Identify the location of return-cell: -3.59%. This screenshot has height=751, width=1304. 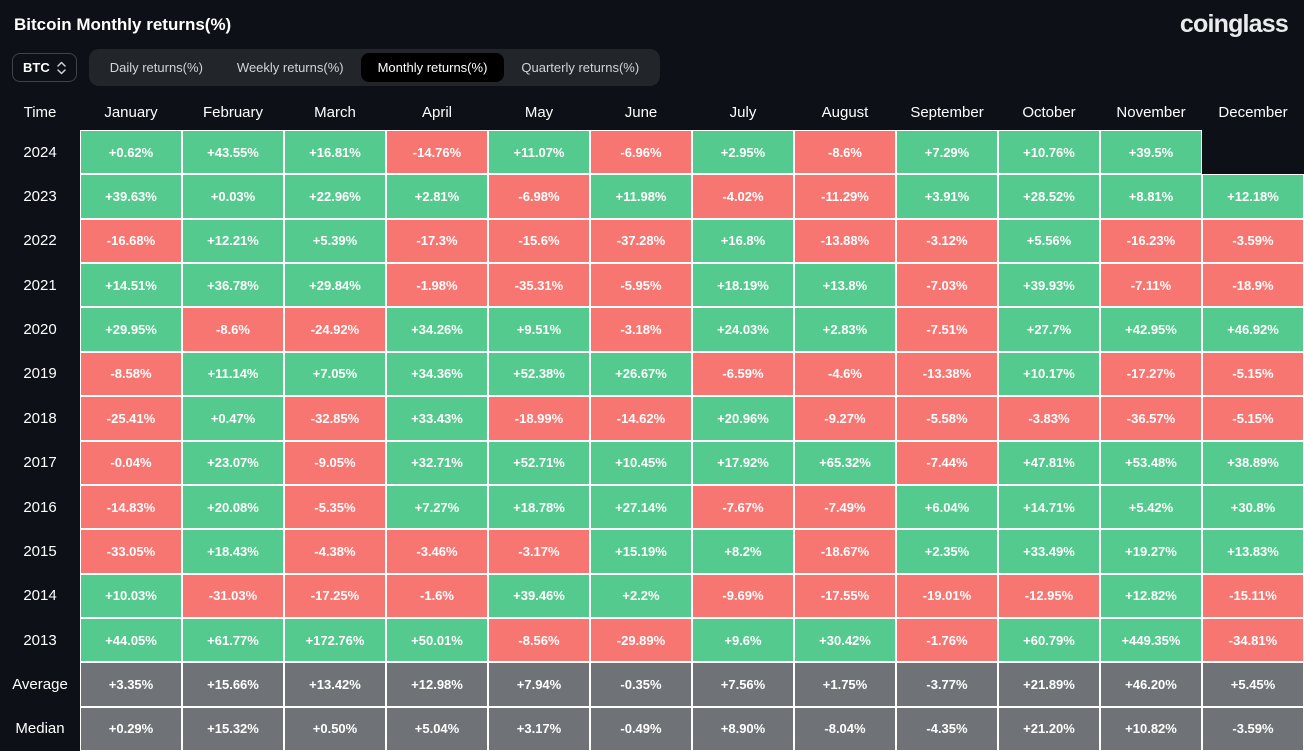
(1253, 728).